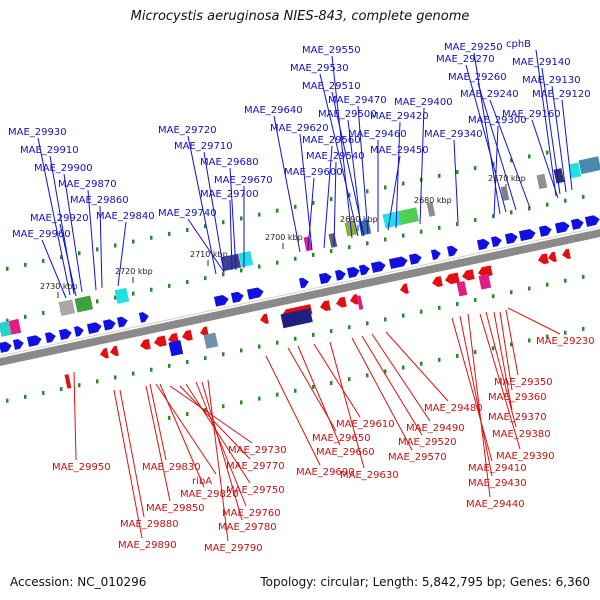  What do you see at coordinates (331, 50) in the screenshot?
I see `top-gene-label: MAE_29550` at bounding box center [331, 50].